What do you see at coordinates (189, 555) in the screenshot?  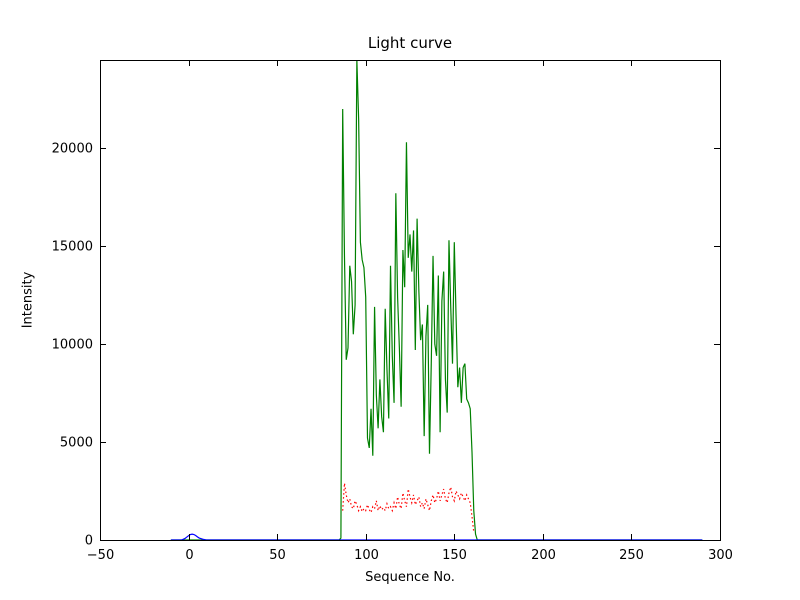 I see `x-tick-label: 0` at bounding box center [189, 555].